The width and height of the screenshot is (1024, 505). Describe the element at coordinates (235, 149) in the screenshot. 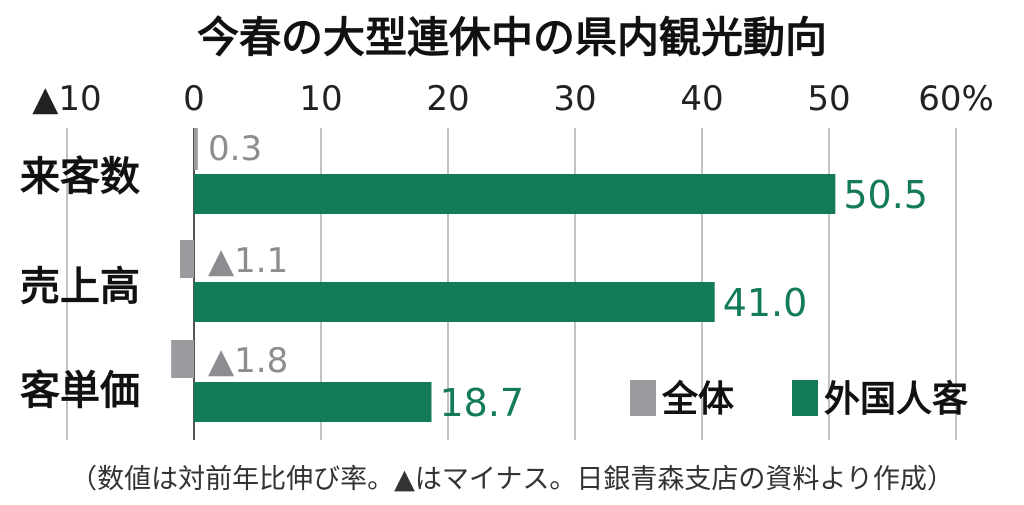

I see `data-label-total: 0.3` at that location.